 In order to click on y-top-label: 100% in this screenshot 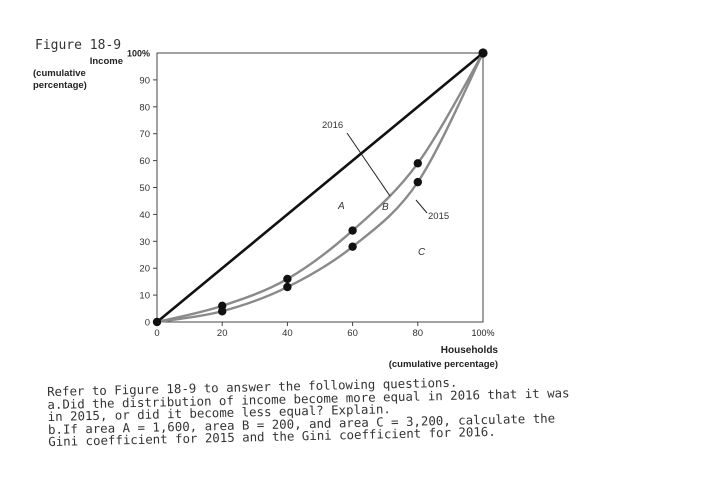, I will do `click(138, 54)`.